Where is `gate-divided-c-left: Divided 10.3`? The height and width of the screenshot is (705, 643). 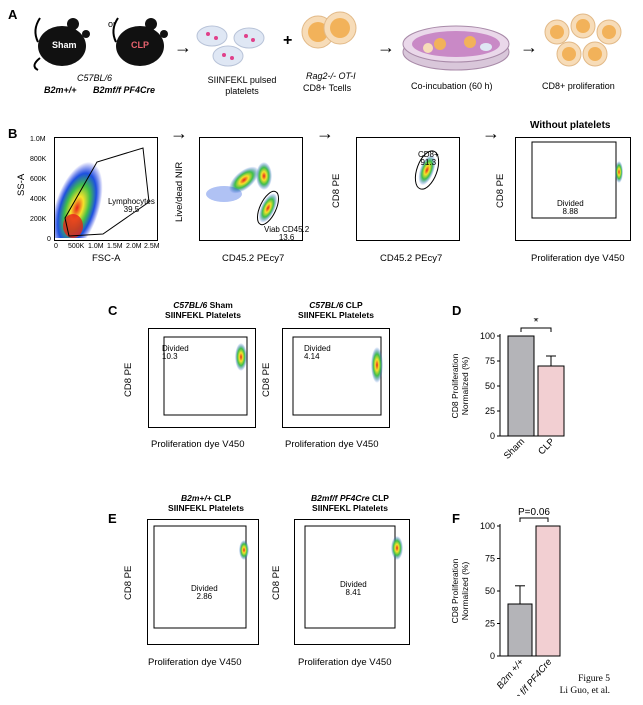 gate-divided-c-left: Divided 10.3 is located at coordinates (175, 353).